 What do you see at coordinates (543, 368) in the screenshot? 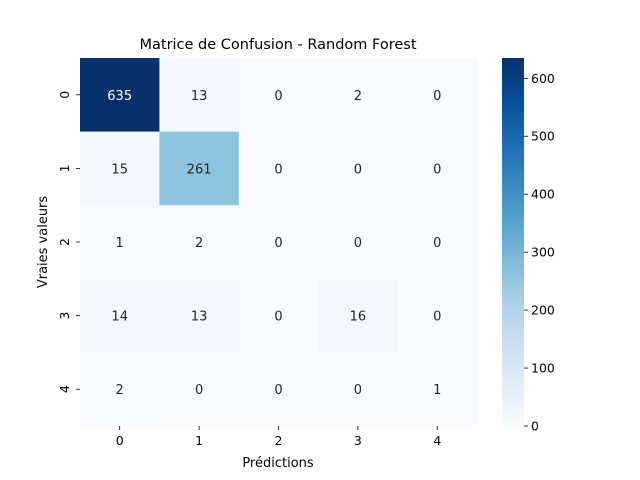
I see `colorbar-tick-label: 100` at bounding box center [543, 368].